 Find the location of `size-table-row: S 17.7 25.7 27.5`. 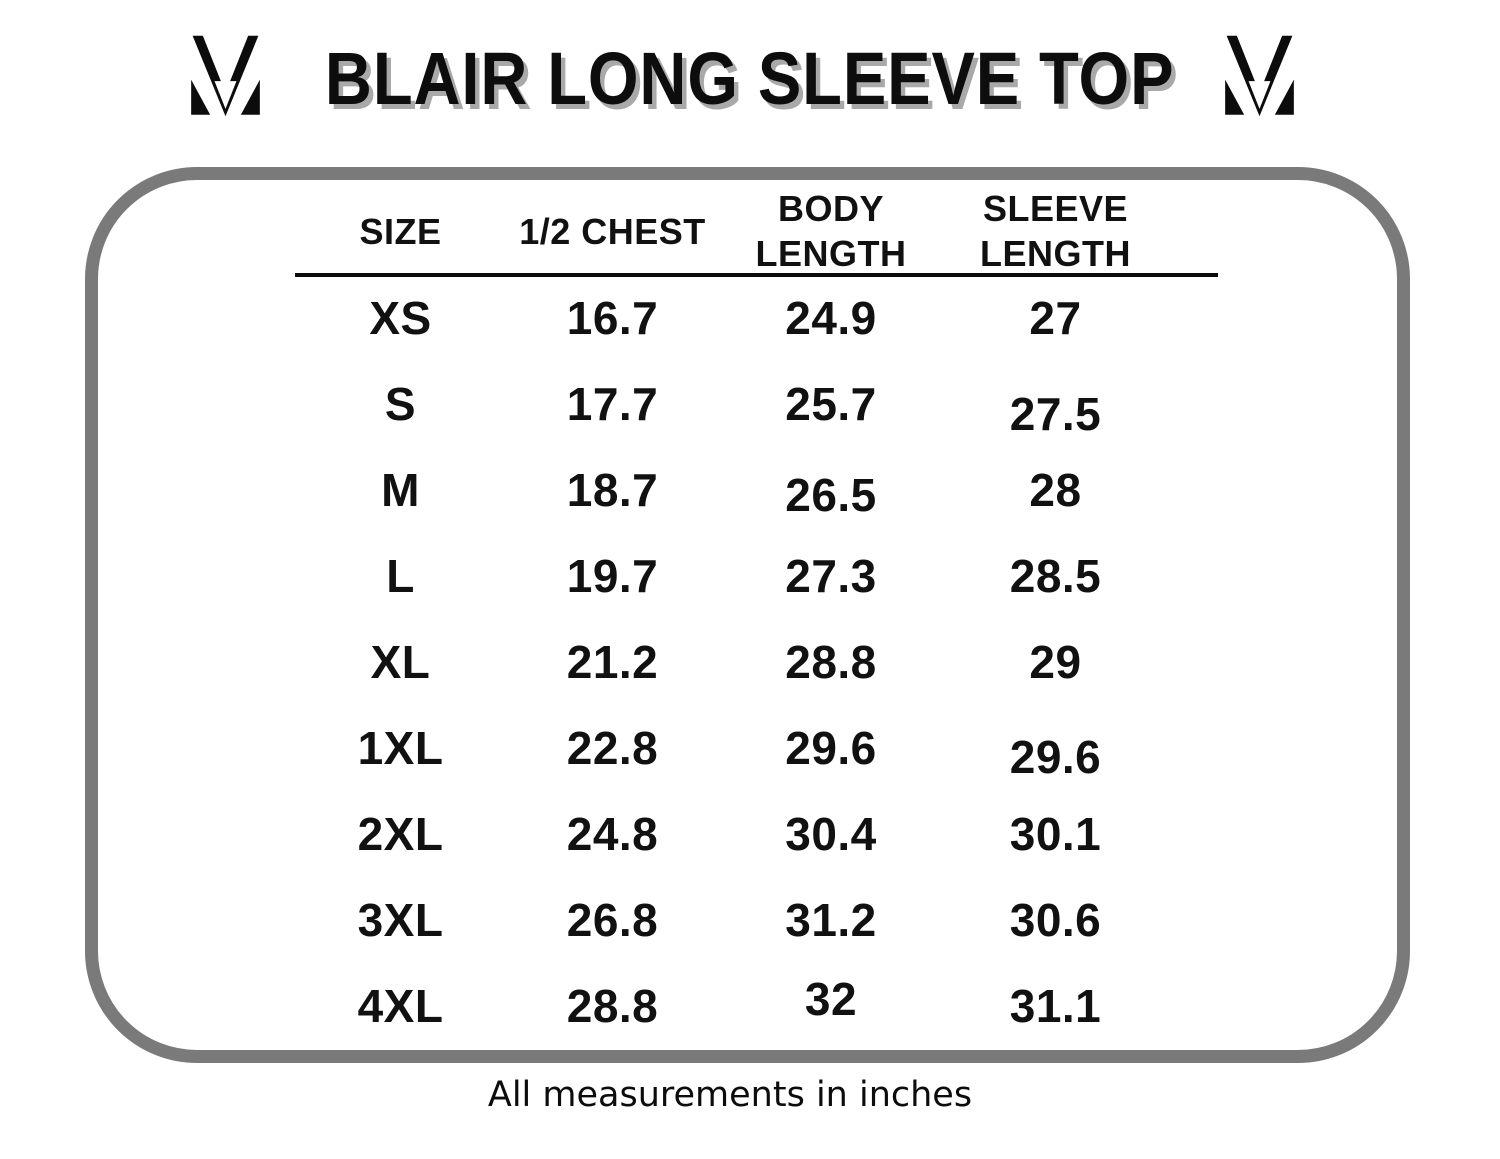

size-table-row: S 17.7 25.7 27.5 is located at coordinates (731, 404).